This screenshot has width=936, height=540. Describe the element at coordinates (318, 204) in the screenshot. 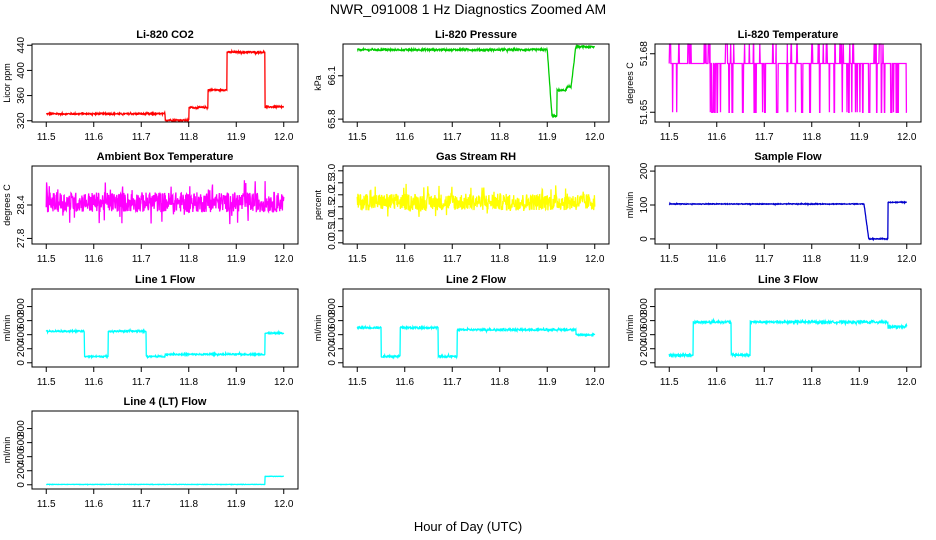

I see `panel-5-ylabel: percent` at that location.